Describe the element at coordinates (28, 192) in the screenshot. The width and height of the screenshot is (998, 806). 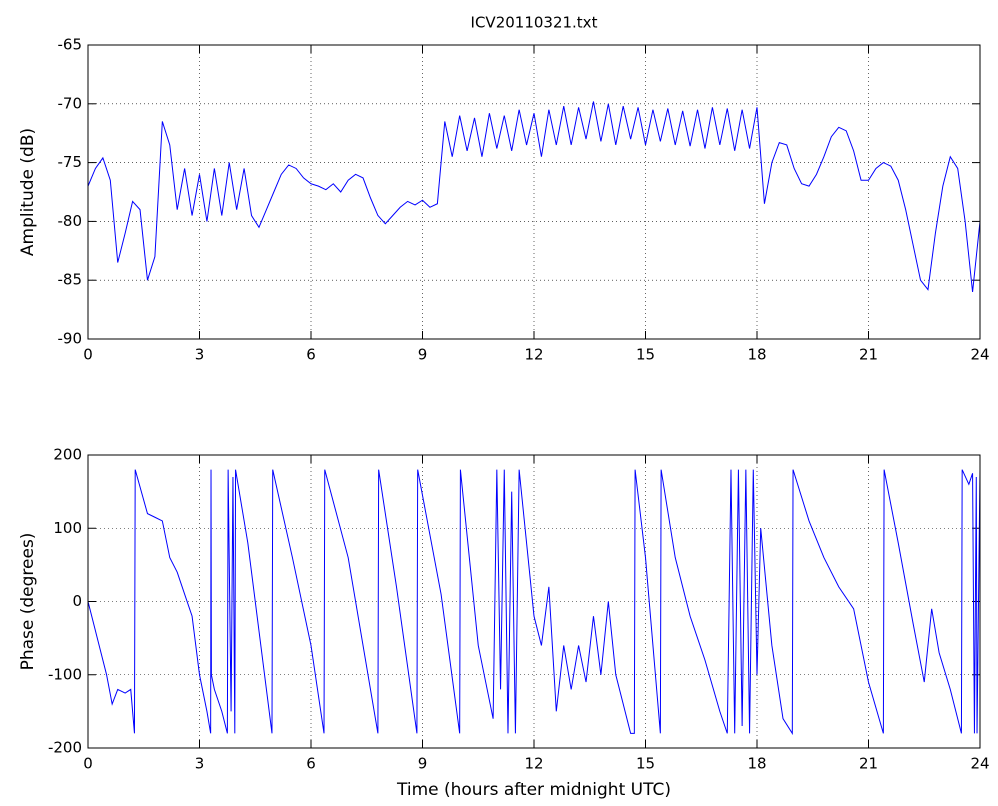
I see `y-axis-label: Amplitude (dB)` at that location.